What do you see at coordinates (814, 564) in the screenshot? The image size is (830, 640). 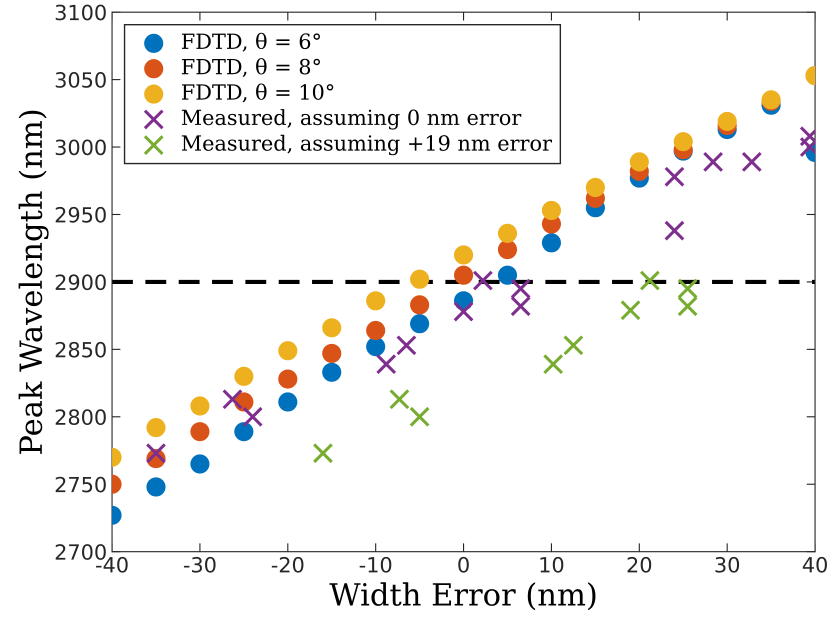 I see `x-tick-label: 40` at bounding box center [814, 564].